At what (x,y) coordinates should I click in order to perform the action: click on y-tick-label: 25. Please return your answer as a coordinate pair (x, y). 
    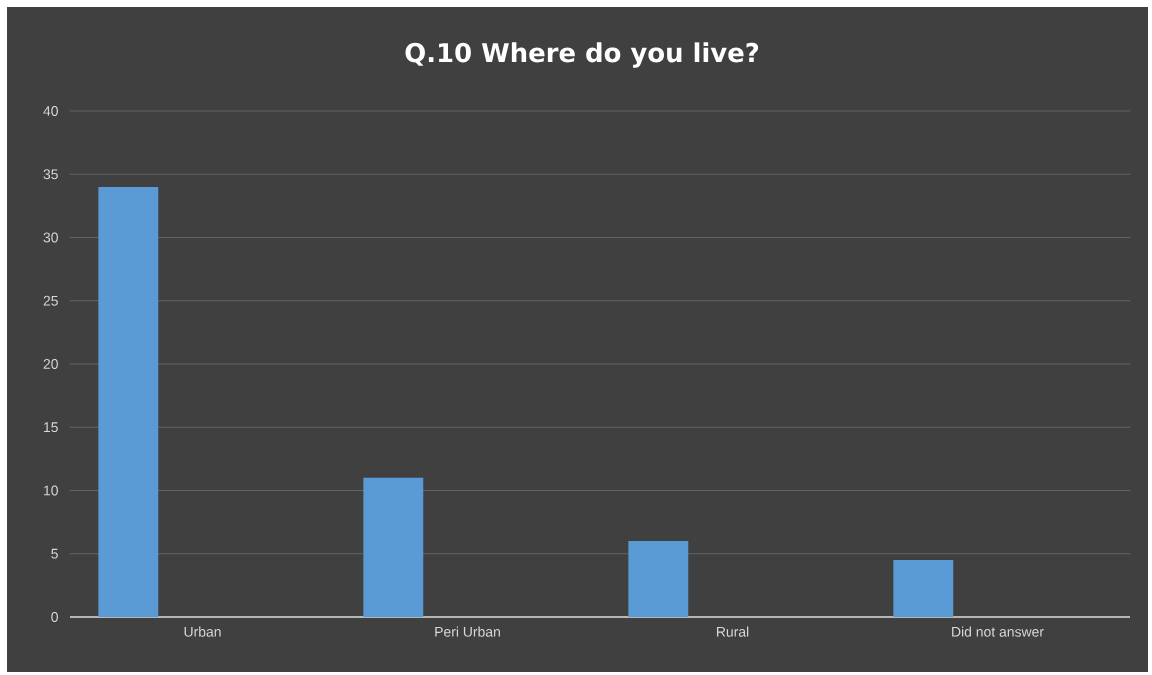
    Looking at the image, I should click on (50, 300).